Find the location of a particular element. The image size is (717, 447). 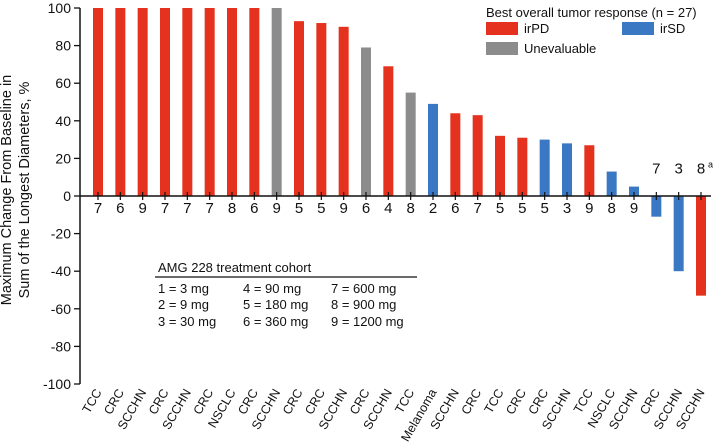

legend-title: Best overall tumor response (n = 27) is located at coordinates (591, 12).